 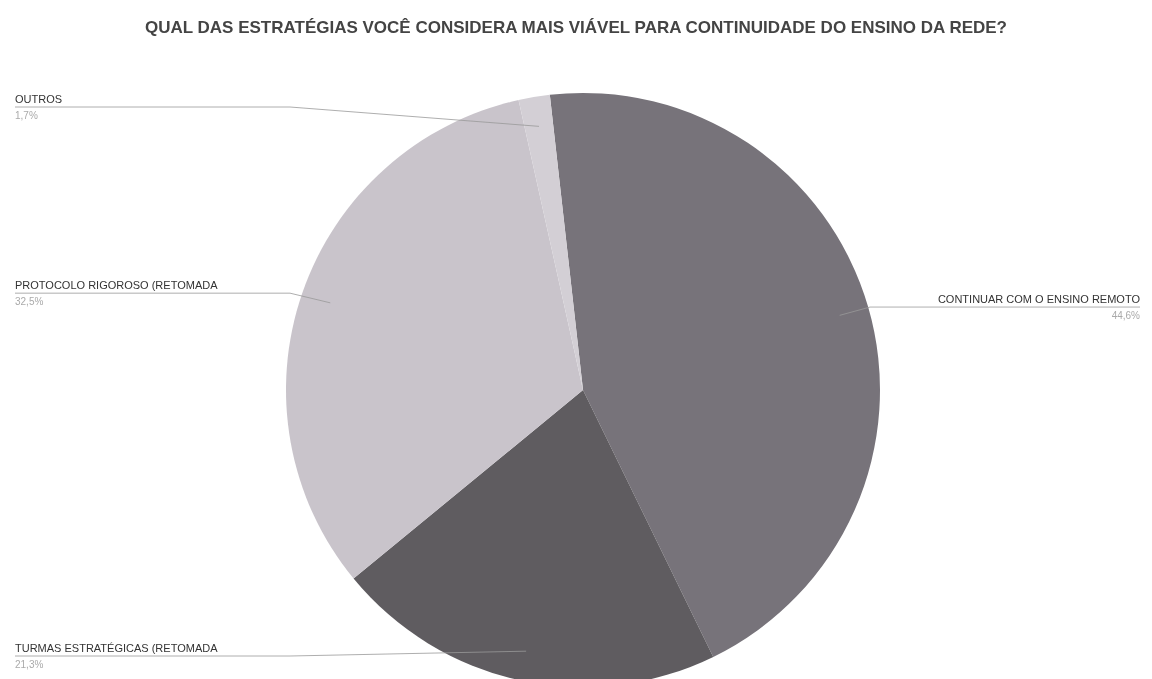 I want to click on chart-title: QUAL DAS ESTRATÉGIAS VOCÊ CONSIDERA MAIS VIÁVEL PARA CONTINUIDADE DO ENSINO DA REDE?, so click(x=576, y=27).